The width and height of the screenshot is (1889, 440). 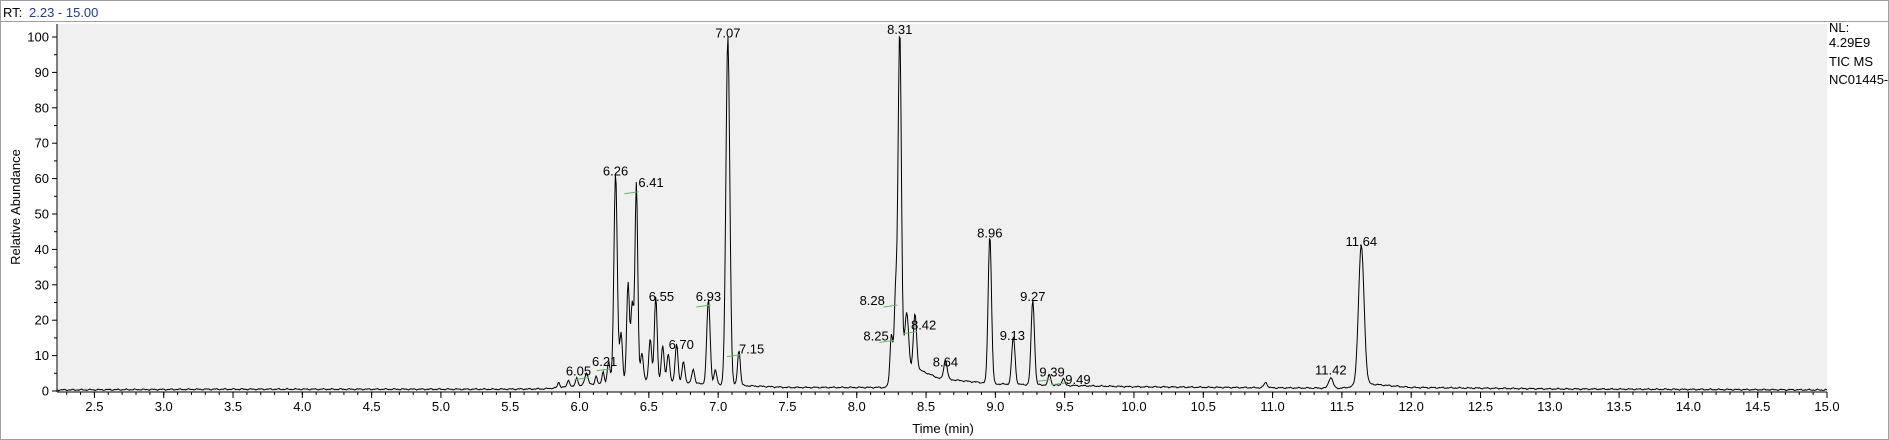 What do you see at coordinates (94, 406) in the screenshot?
I see `x-tick-label: 2.5` at bounding box center [94, 406].